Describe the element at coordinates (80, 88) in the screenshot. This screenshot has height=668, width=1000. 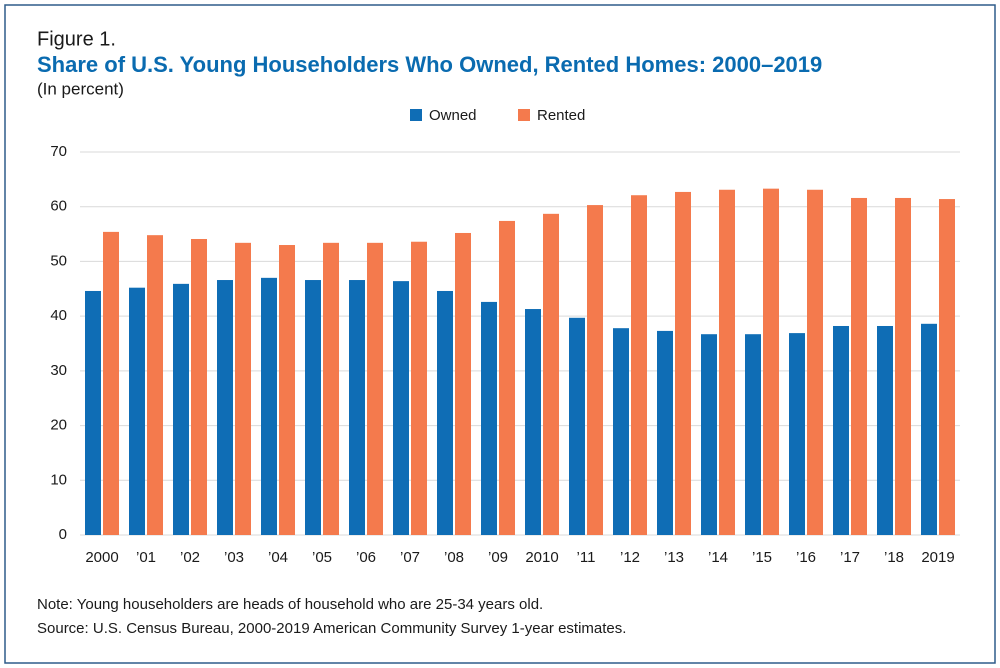
I see `chart-subtitle: (In percent)` at that location.